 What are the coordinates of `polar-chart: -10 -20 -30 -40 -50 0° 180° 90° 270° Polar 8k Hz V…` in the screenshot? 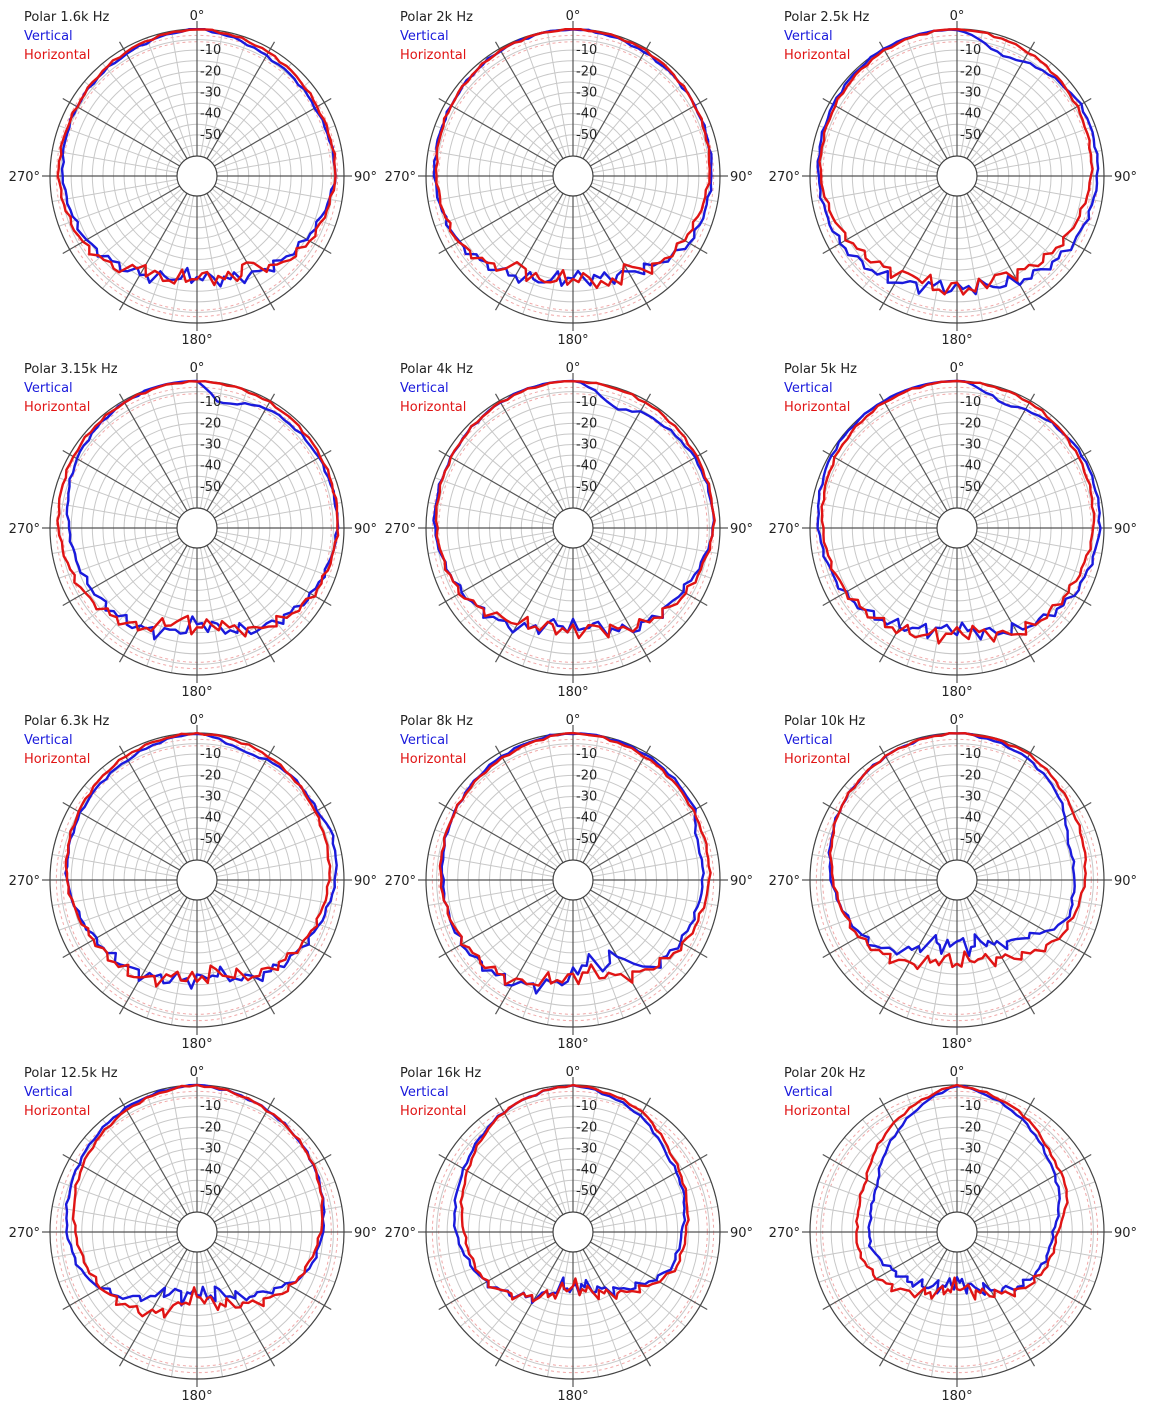 It's located at (569, 882).